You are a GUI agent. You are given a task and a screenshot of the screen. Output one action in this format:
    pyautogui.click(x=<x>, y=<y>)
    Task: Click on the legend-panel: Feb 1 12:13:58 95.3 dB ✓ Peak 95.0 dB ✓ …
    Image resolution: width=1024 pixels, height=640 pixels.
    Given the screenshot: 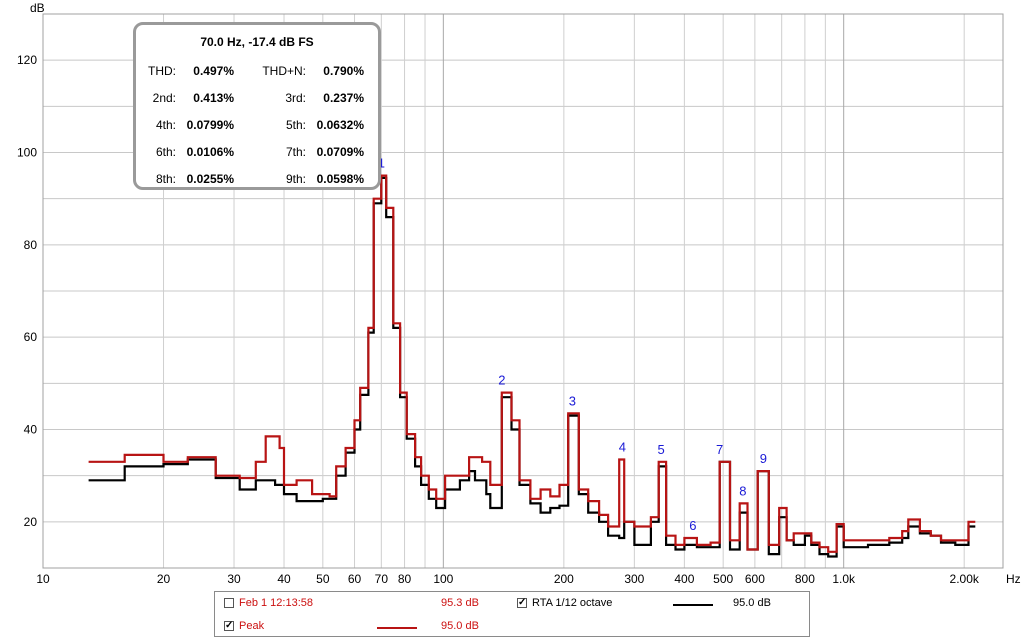 What is the action you would take?
    pyautogui.click(x=512, y=614)
    